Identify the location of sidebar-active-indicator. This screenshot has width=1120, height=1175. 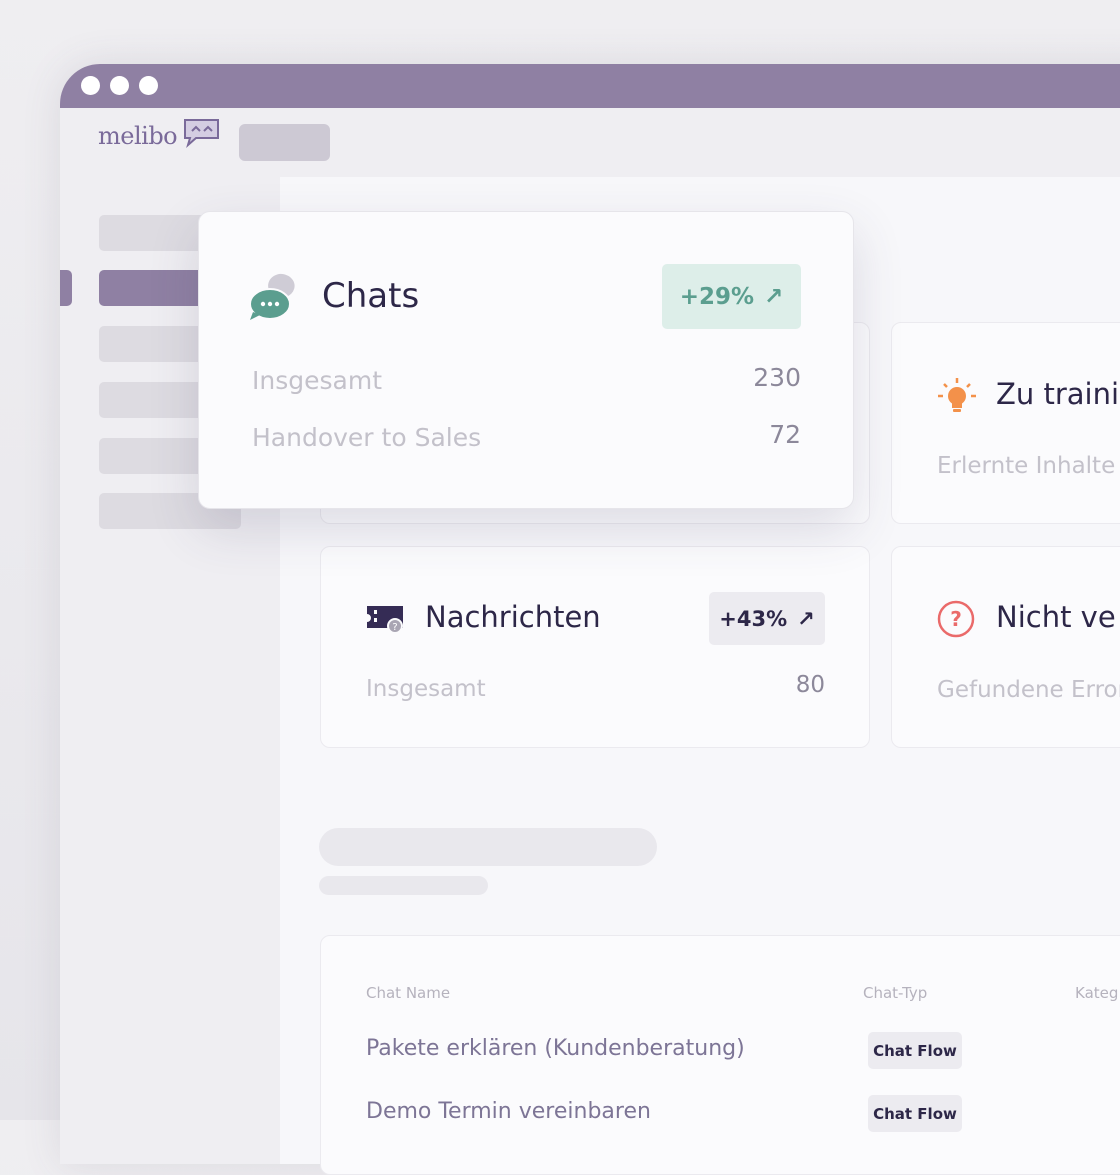
(66, 288).